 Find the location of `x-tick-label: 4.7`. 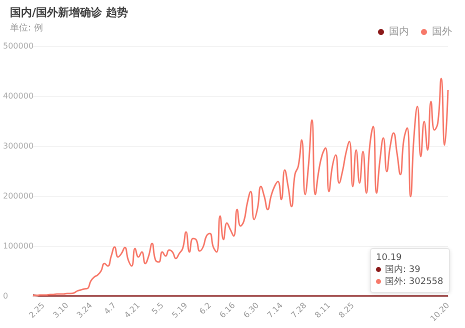

x-tick-label: 4.7 is located at coordinates (110, 308).